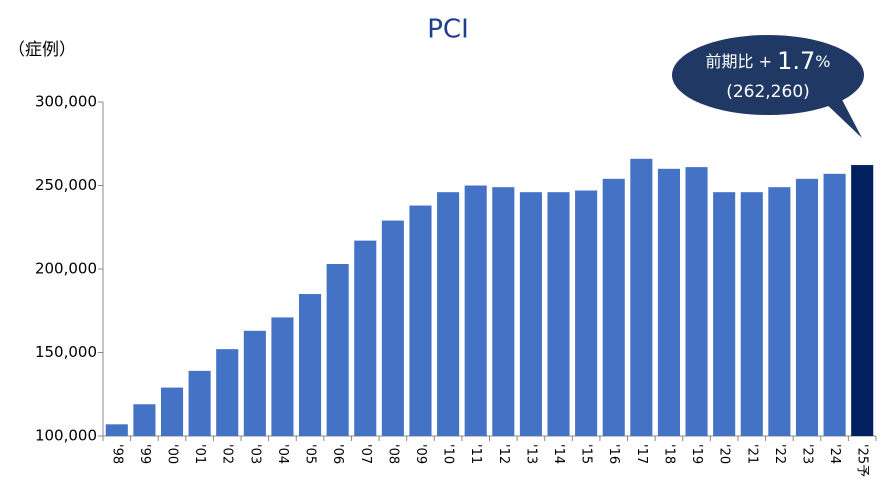 Image resolution: width=881 pixels, height=480 pixels. I want to click on callout-text: 前期比 + 1.7%, so click(768, 61).